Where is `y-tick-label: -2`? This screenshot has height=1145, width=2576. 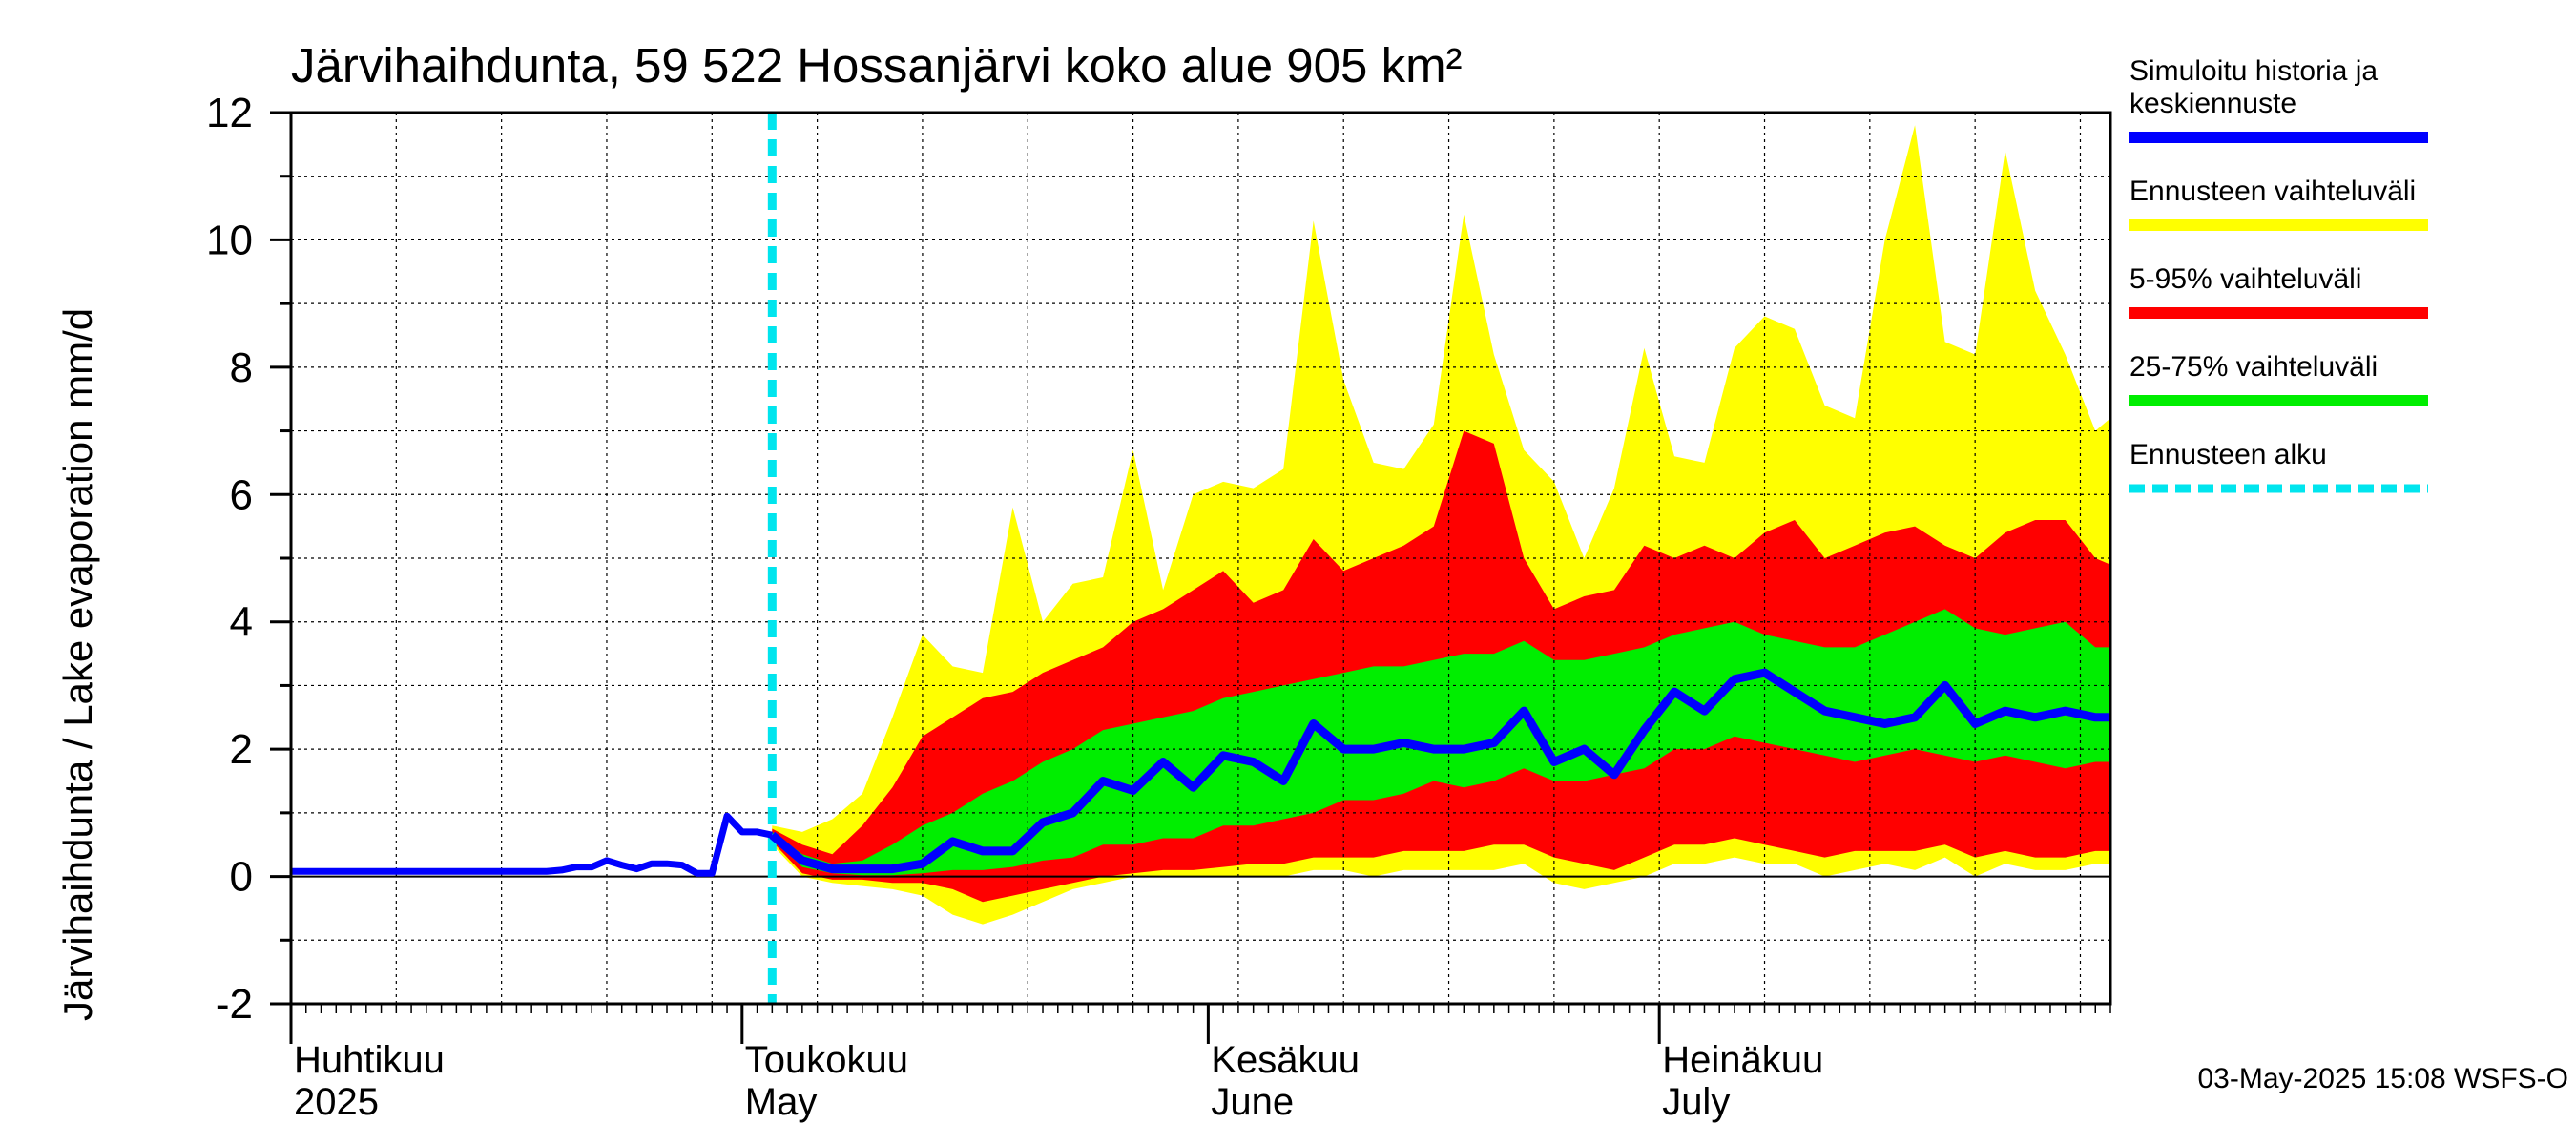 y-tick-label: -2 is located at coordinates (234, 1005).